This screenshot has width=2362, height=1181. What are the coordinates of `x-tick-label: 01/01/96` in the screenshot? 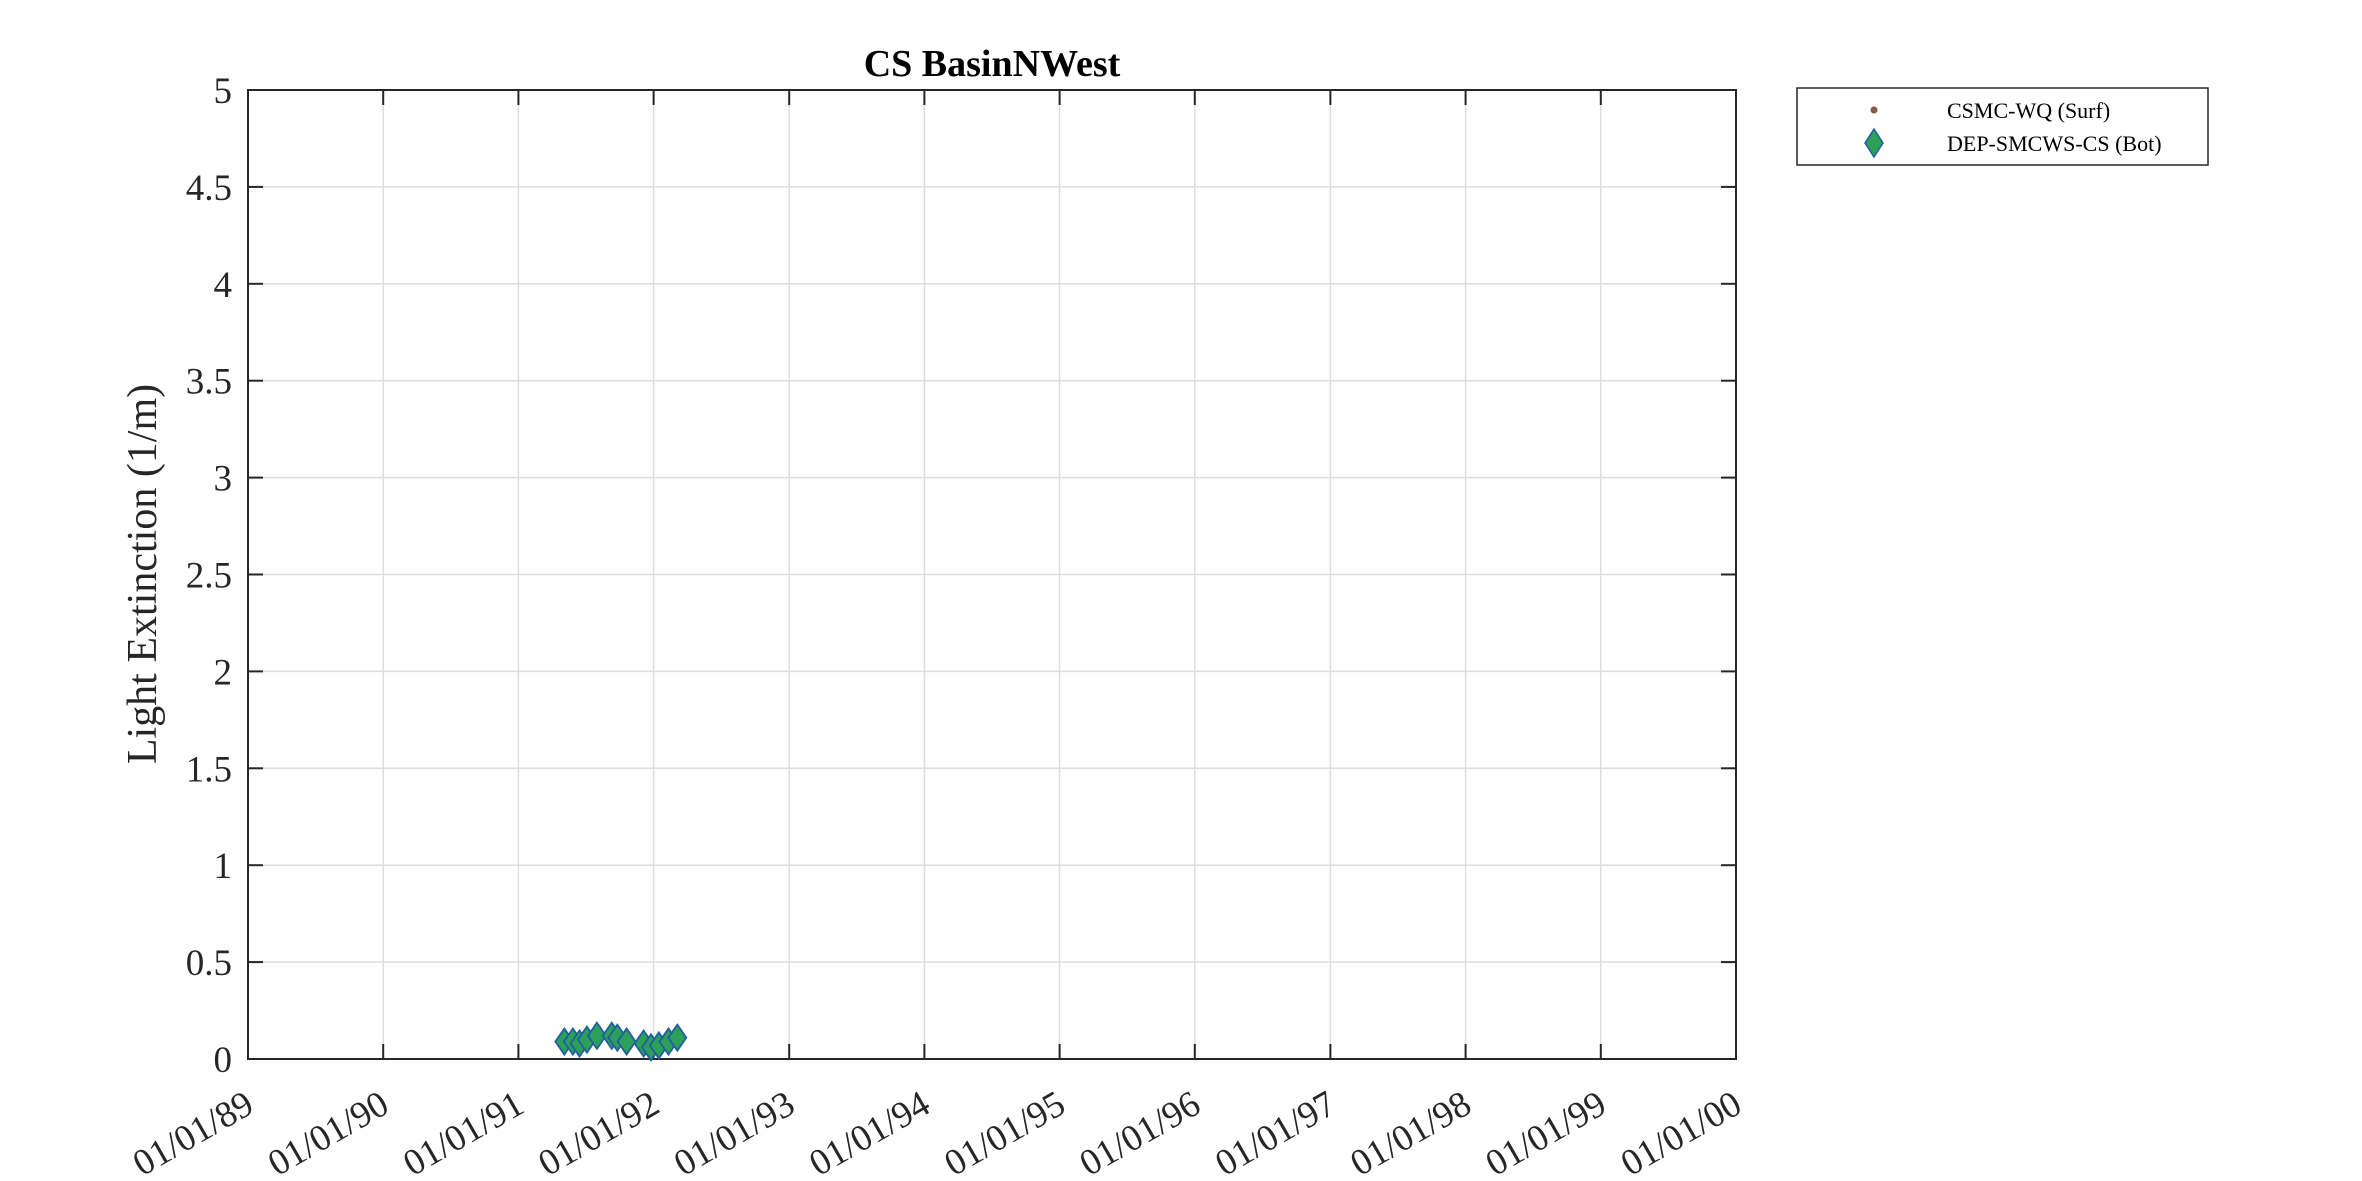 It's located at (1140, 1132).